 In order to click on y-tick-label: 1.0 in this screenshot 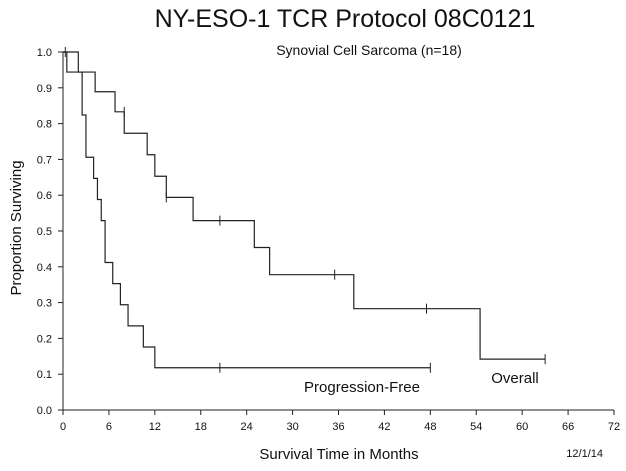, I will do `click(44, 53)`.